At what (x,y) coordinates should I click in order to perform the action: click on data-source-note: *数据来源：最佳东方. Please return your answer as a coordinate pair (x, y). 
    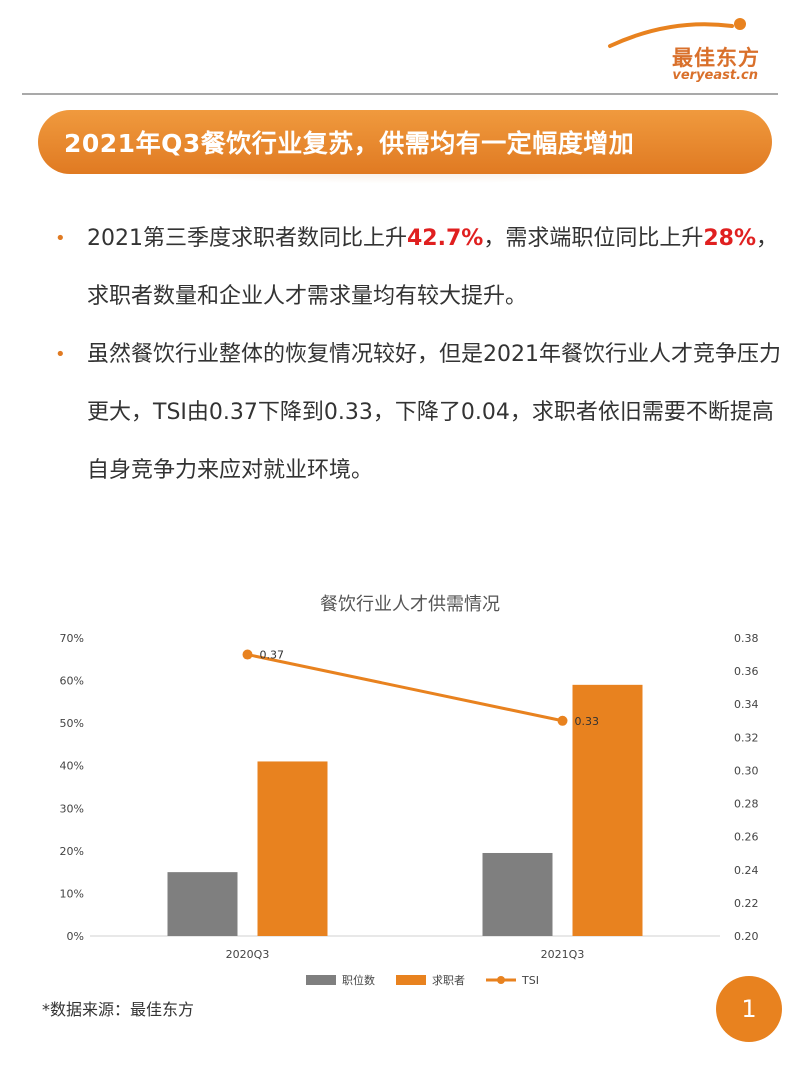
    Looking at the image, I should click on (118, 1009).